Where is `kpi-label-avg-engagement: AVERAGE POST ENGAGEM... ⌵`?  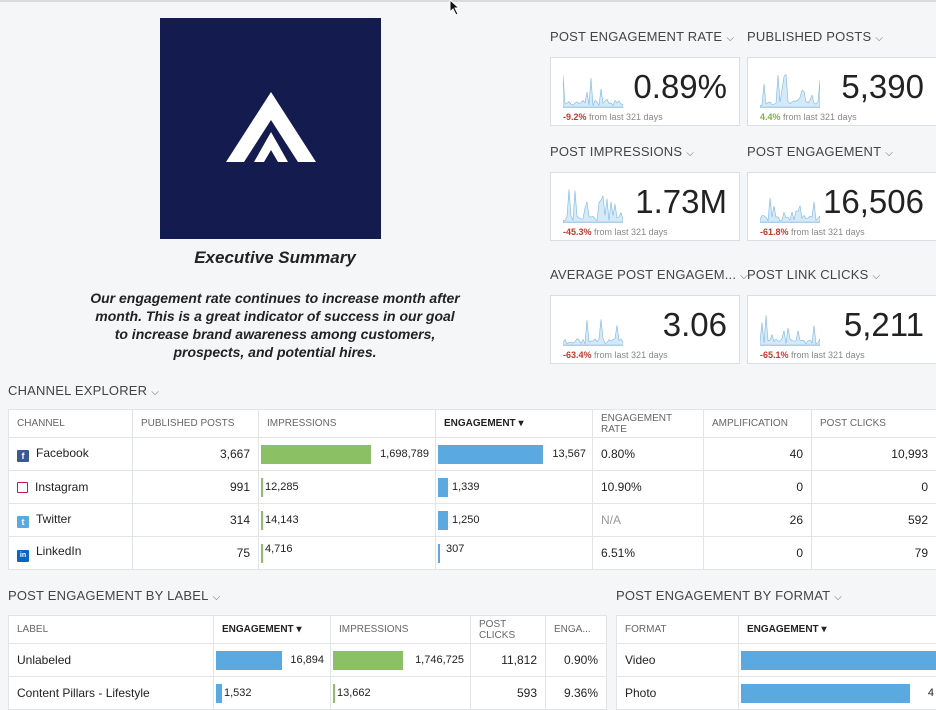
kpi-label-avg-engagement: AVERAGE POST ENGAGEM... ⌵ is located at coordinates (649, 274).